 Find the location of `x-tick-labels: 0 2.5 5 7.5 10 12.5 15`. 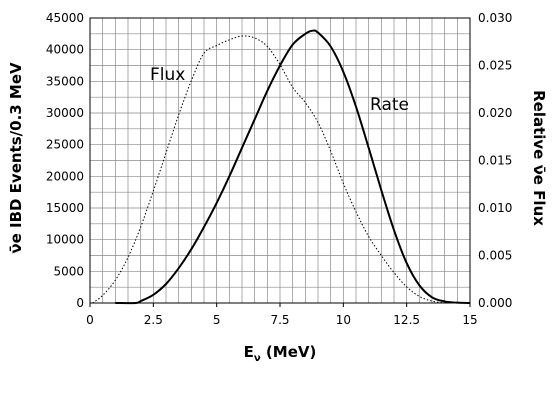

x-tick-labels: 0 2.5 5 7.5 10 12.5 15 is located at coordinates (282, 315).